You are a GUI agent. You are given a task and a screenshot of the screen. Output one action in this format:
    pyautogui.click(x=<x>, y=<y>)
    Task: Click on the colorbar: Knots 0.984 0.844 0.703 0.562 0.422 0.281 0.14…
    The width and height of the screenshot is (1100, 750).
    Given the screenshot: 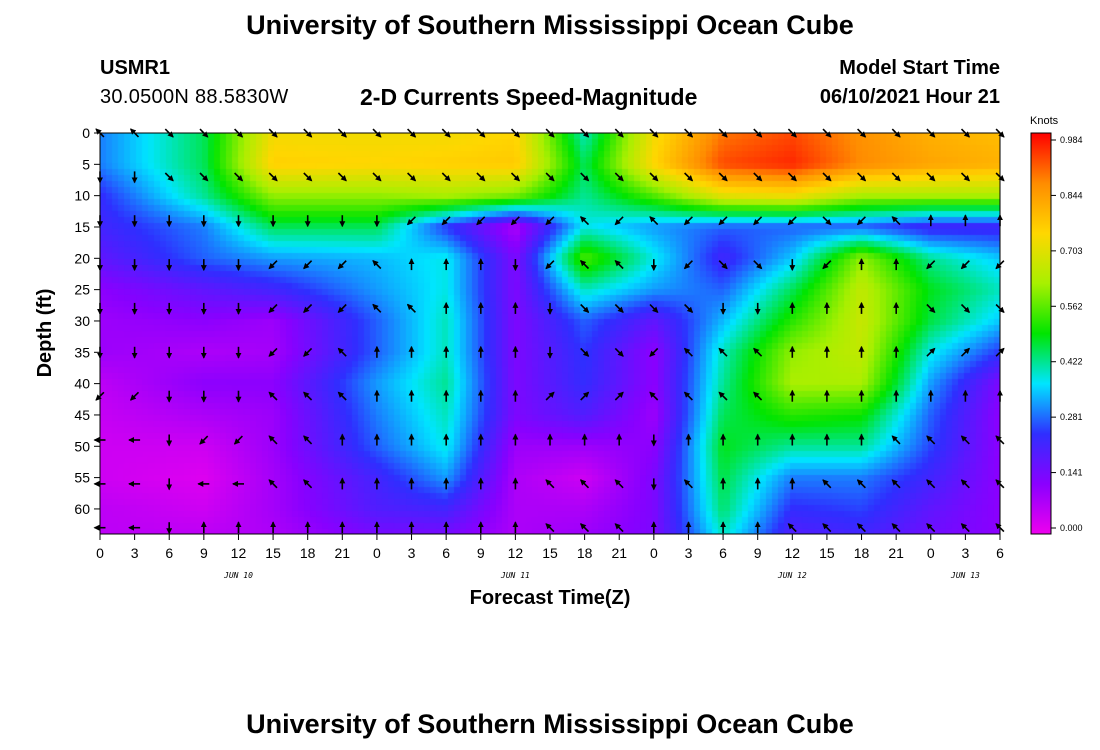 What is the action you would take?
    pyautogui.click(x=1056, y=325)
    